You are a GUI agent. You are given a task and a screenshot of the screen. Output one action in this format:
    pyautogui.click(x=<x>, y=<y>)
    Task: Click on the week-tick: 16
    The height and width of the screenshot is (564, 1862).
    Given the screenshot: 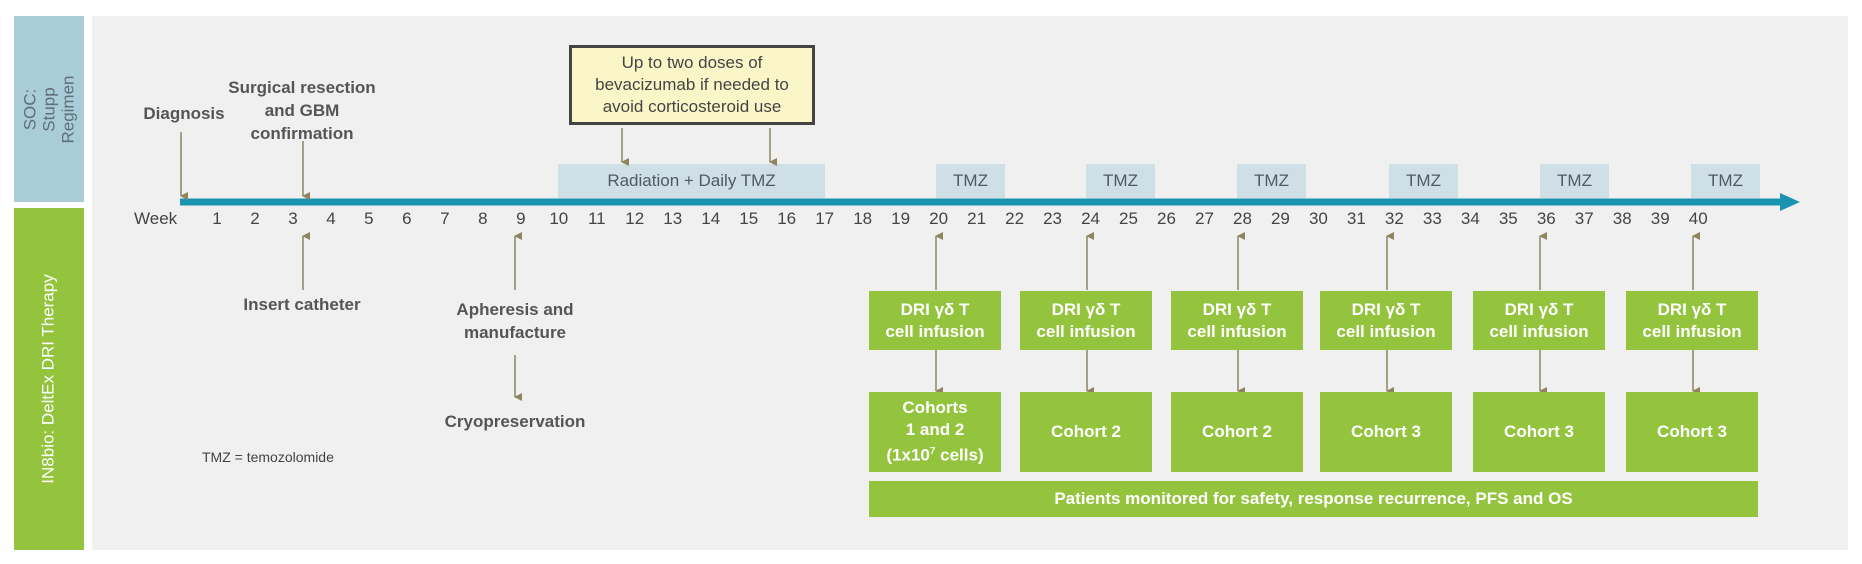 What is the action you would take?
    pyautogui.click(x=787, y=218)
    